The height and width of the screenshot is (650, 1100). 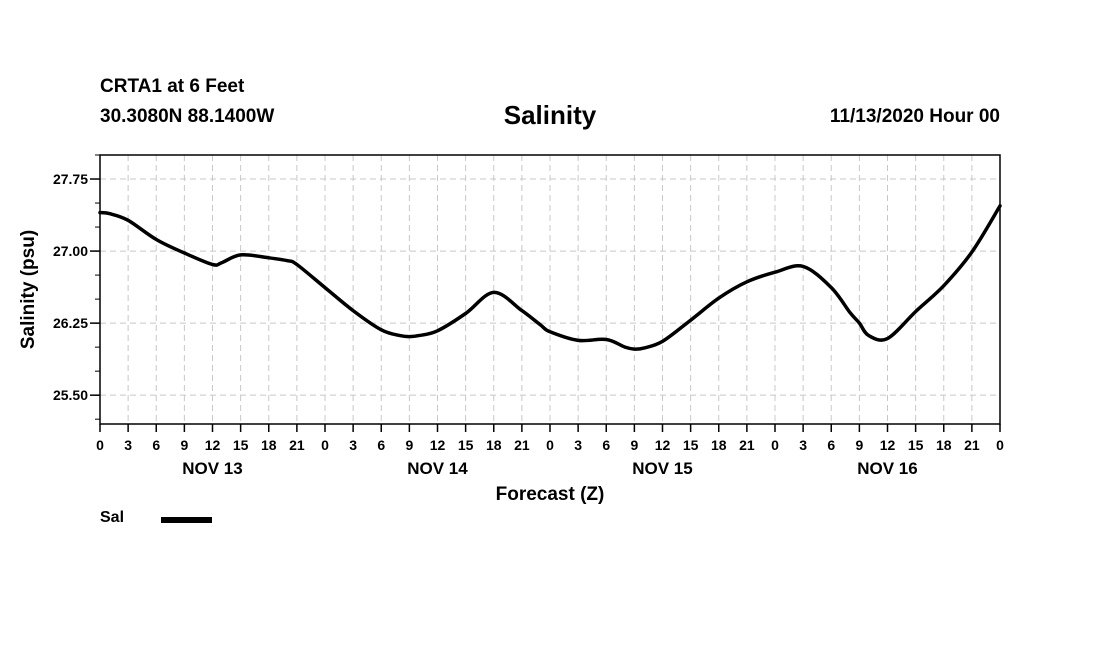 I want to click on station-coordinates: 30.3080N 88.1400W, so click(x=187, y=116).